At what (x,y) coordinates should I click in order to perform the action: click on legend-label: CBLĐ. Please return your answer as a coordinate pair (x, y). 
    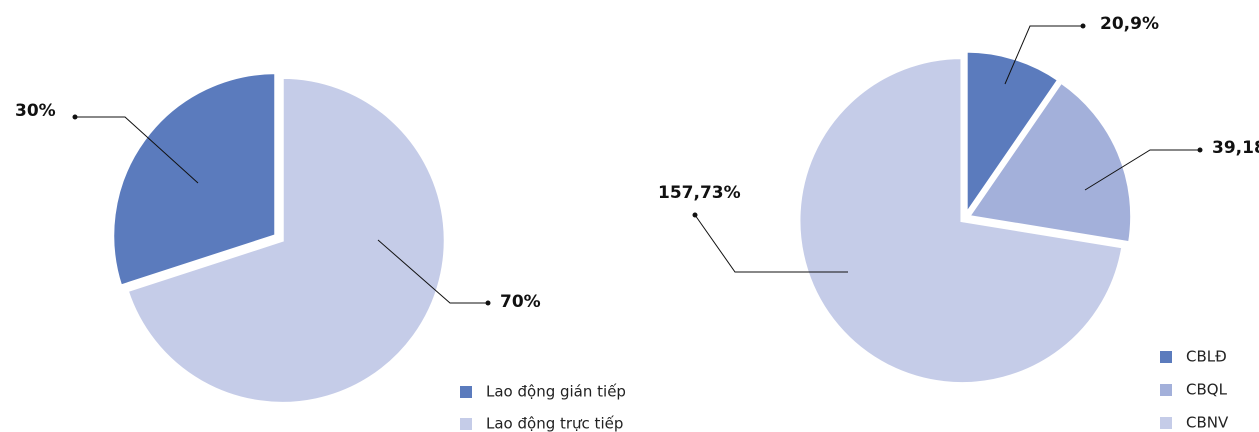
    Looking at the image, I should click on (1206, 357).